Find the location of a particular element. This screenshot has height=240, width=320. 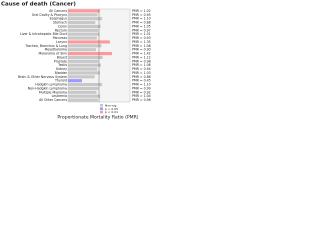

category-label: Hodgkin Lymphoma is located at coordinates (51, 85).